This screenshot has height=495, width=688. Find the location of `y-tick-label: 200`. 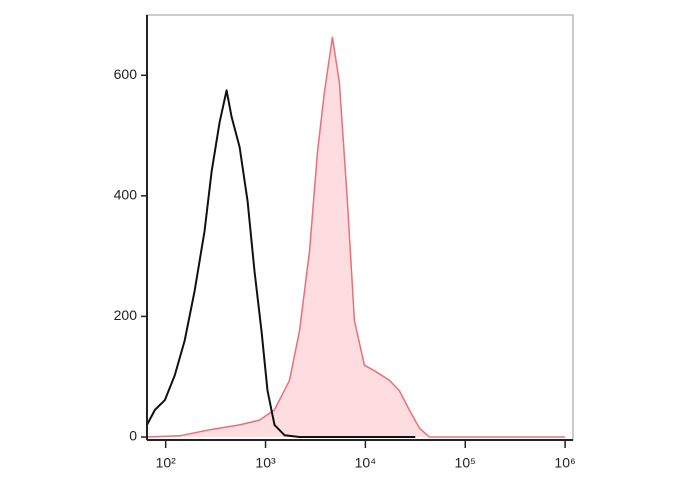

y-tick-label: 200 is located at coordinates (126, 315).